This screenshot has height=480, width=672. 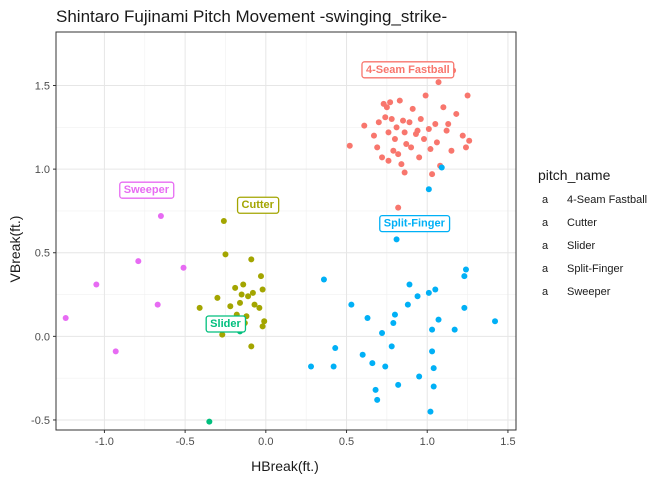 What do you see at coordinates (104, 442) in the screenshot?
I see `x-tick-label: -1.0` at bounding box center [104, 442].